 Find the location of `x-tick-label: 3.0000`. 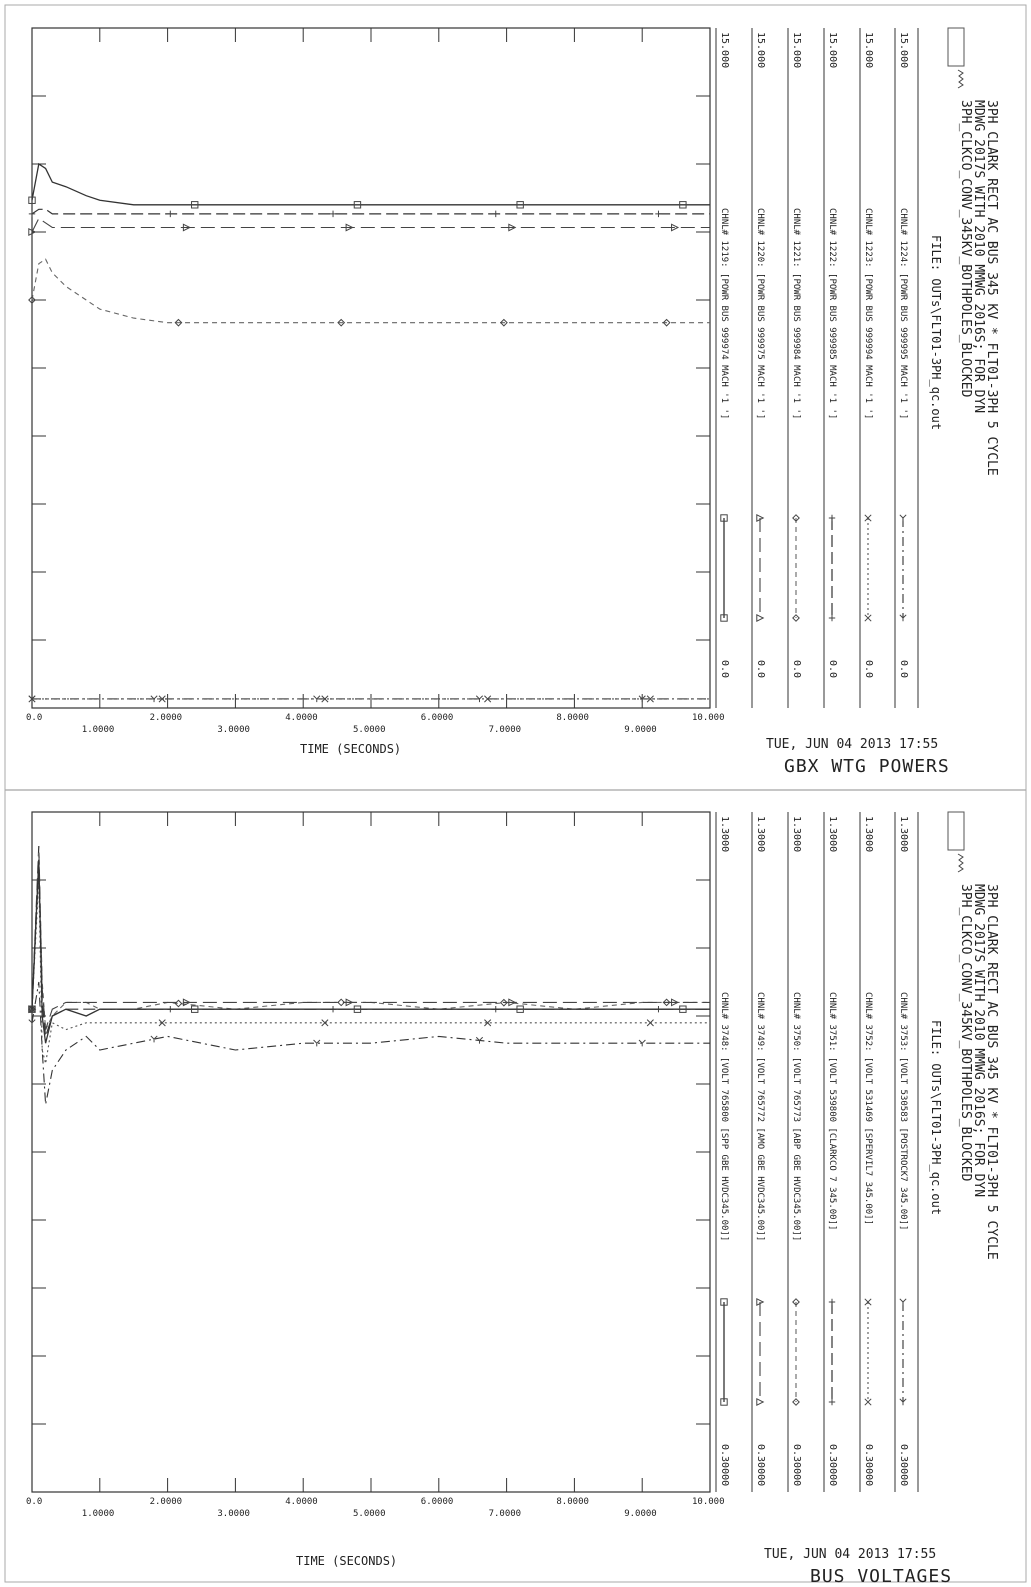

x-tick-label: 3.0000 is located at coordinates (233, 730).